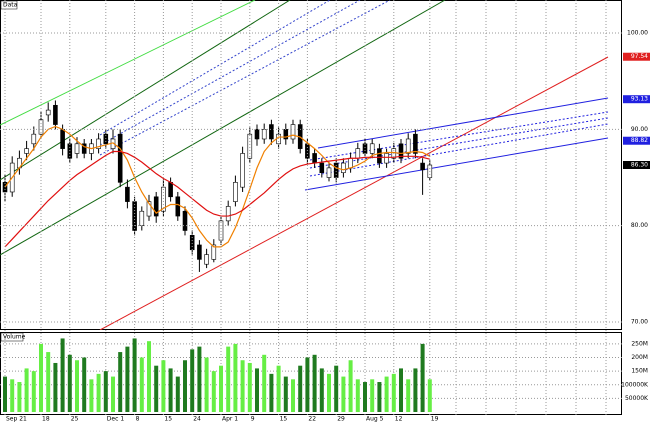  What do you see at coordinates (16, 419) in the screenshot?
I see `x-tick-label: Sep 21` at bounding box center [16, 419].